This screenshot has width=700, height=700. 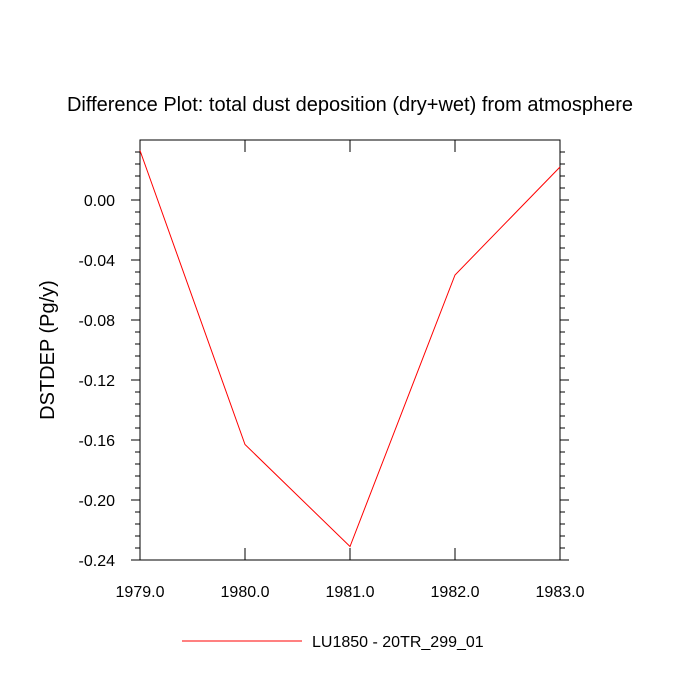 What do you see at coordinates (560, 592) in the screenshot?
I see `x-tick-label: 1983.0` at bounding box center [560, 592].